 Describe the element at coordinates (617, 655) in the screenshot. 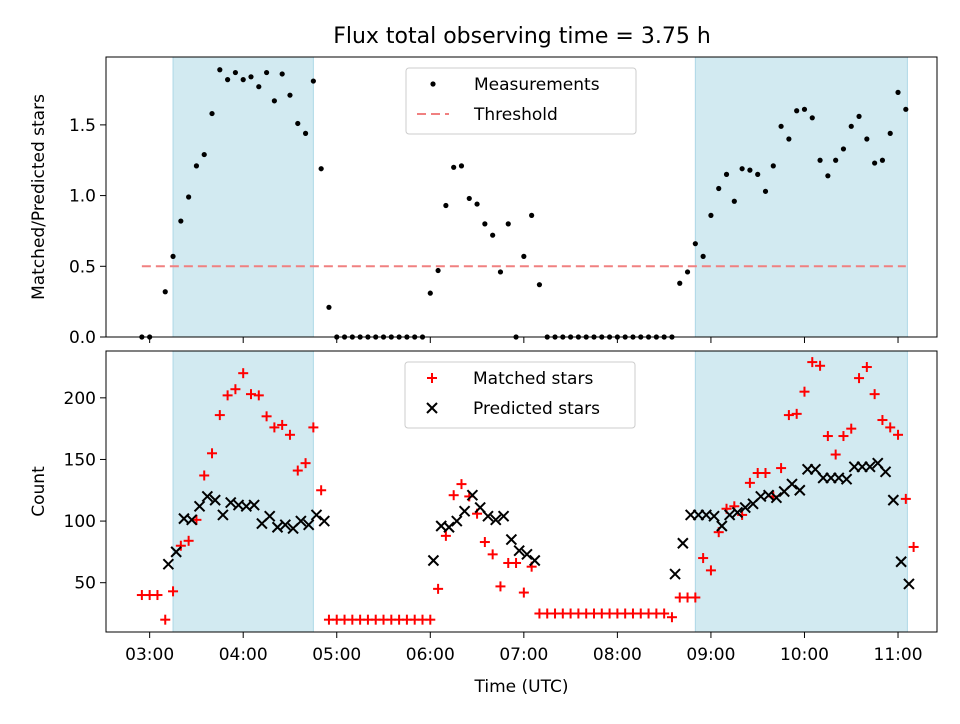

I see `x-tick-label: 08:00` at that location.